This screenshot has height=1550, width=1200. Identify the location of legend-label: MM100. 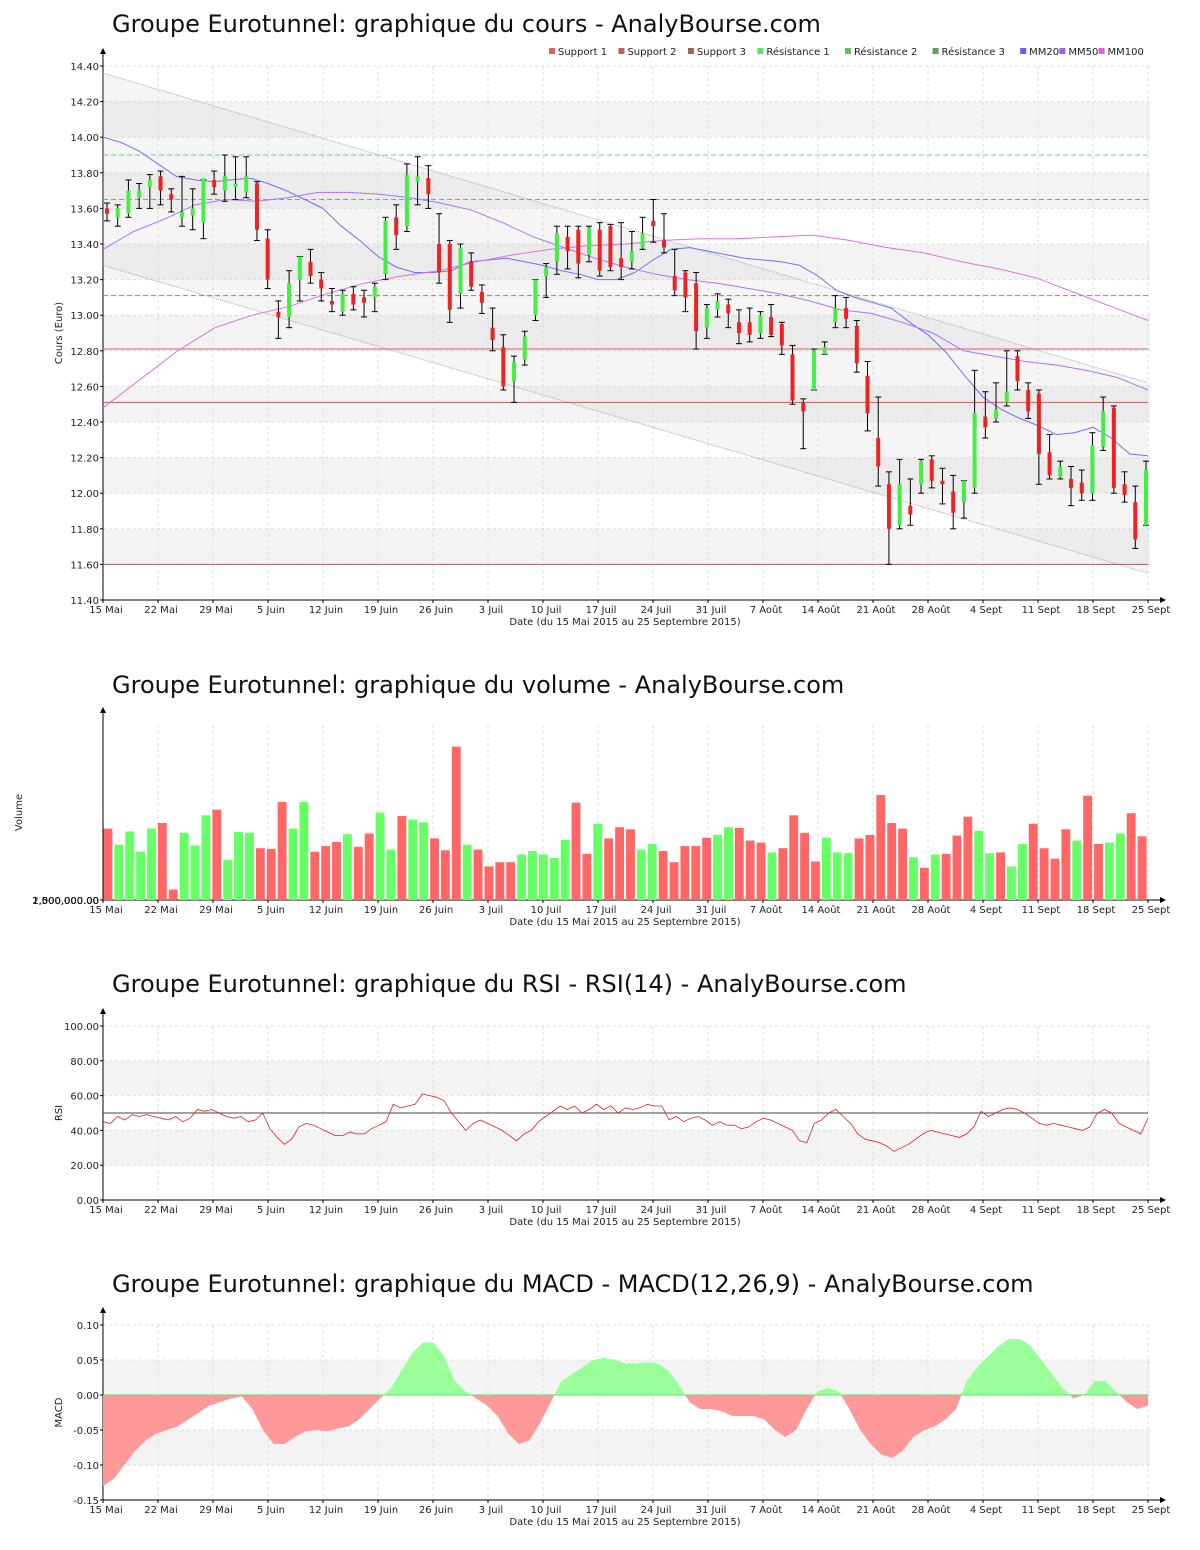
(1126, 52).